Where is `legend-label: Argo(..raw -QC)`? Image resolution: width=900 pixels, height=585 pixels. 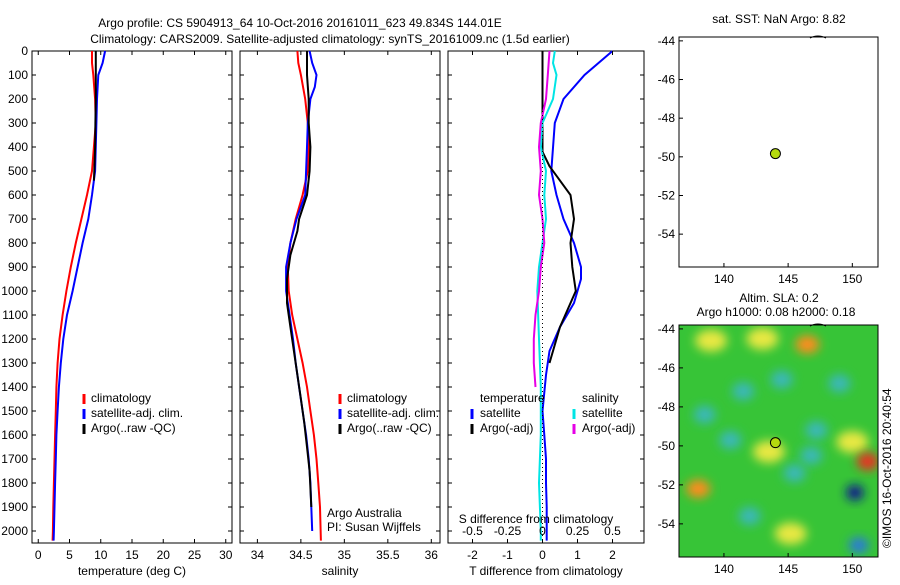
legend-label: Argo(..raw -QC) is located at coordinates (133, 428).